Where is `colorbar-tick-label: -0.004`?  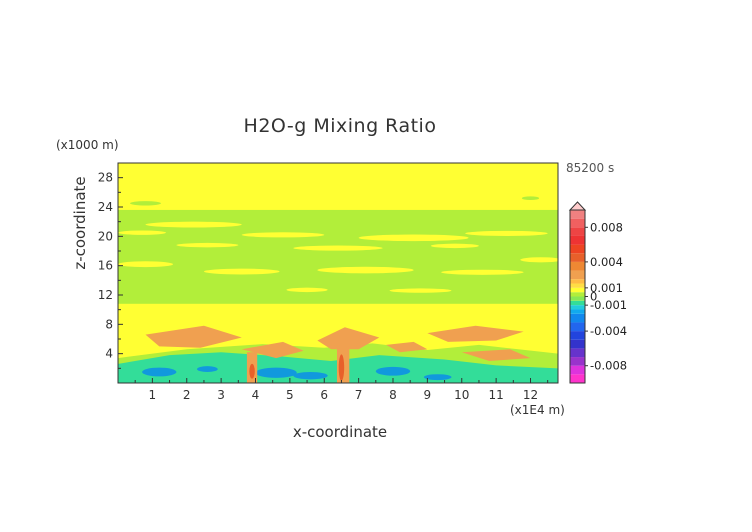 colorbar-tick-label: -0.004 is located at coordinates (608, 331).